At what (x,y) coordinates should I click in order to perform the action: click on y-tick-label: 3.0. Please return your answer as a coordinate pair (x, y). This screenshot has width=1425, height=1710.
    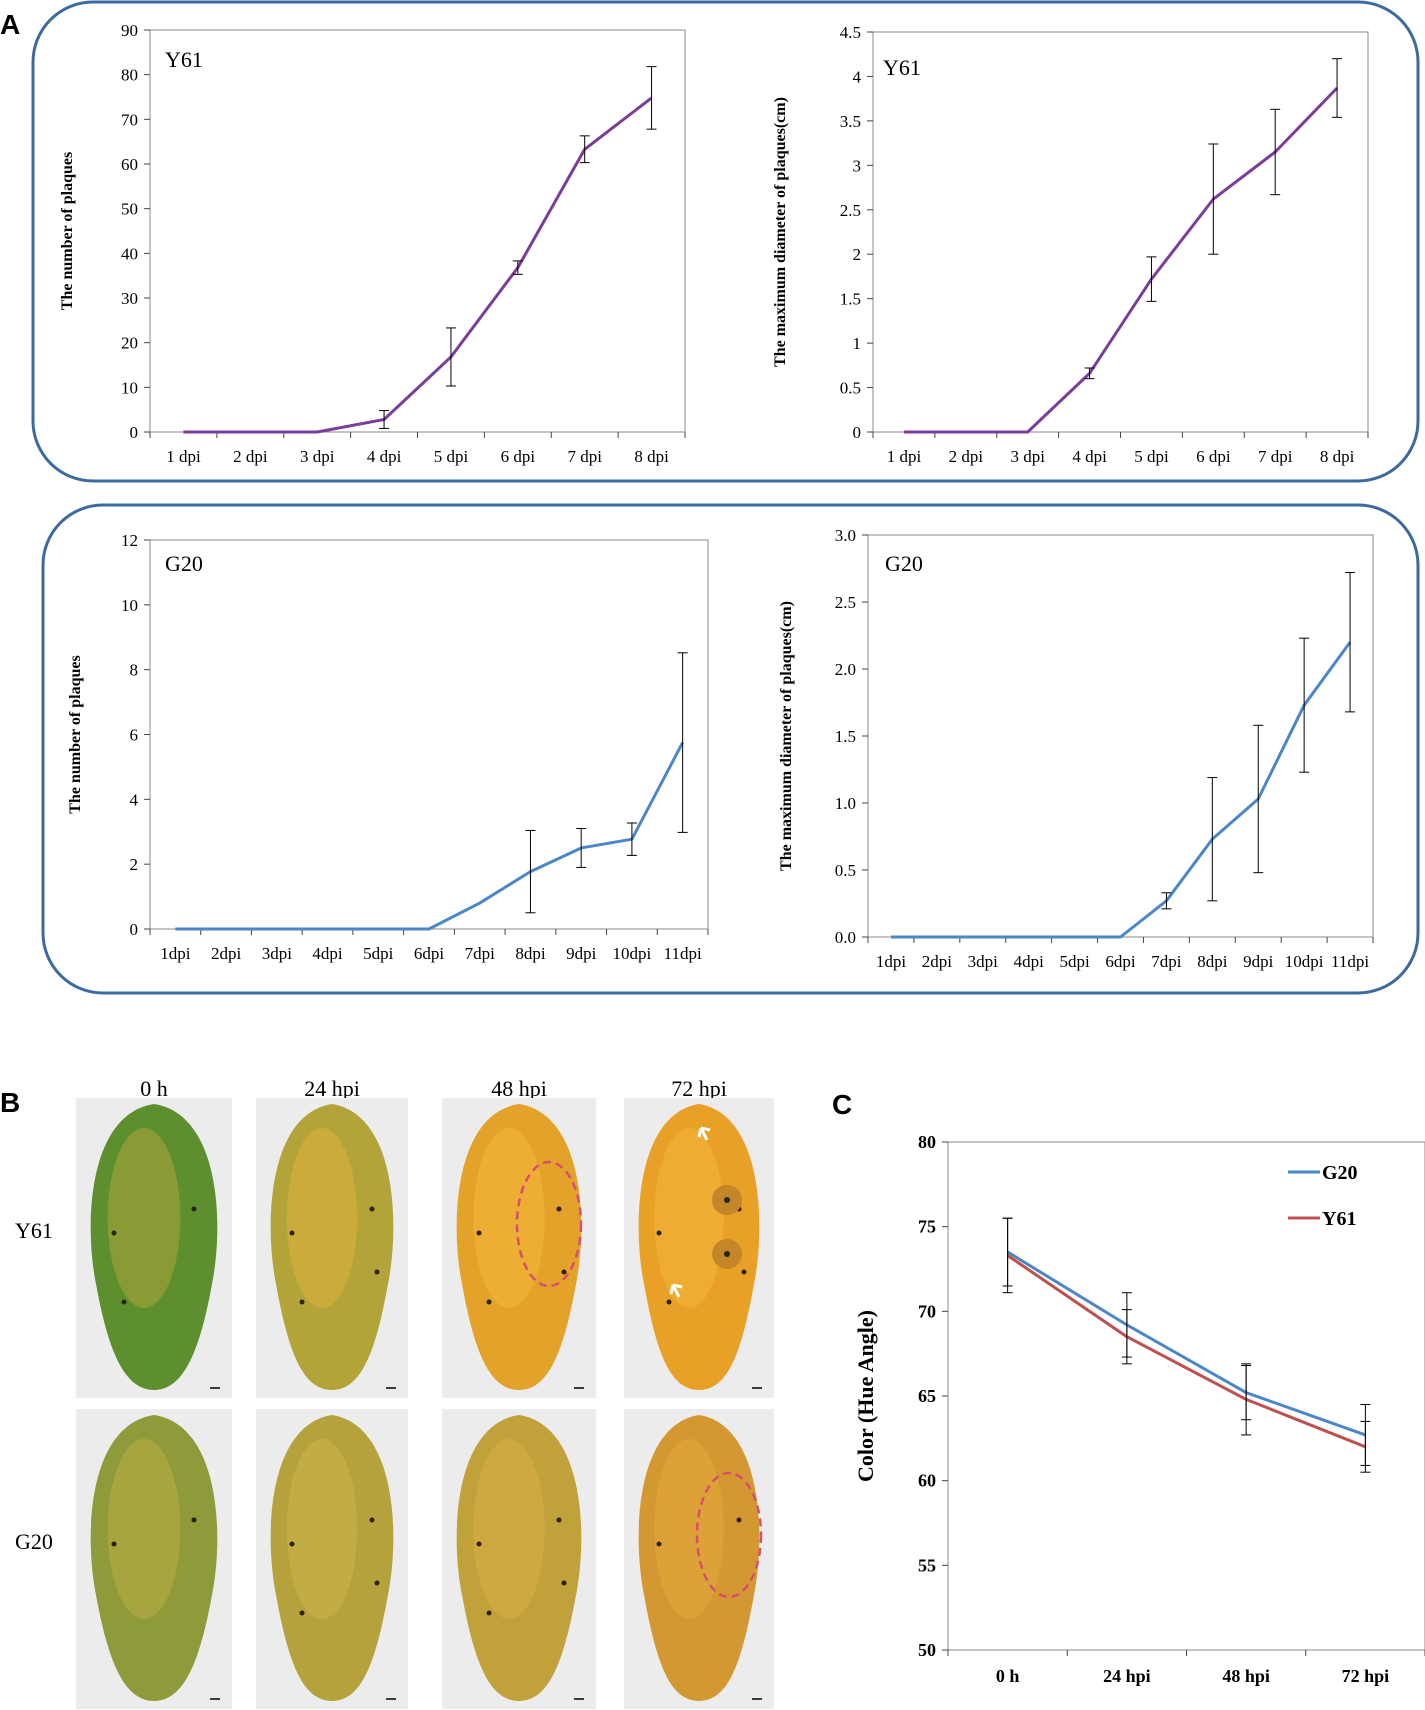
    Looking at the image, I should click on (845, 535).